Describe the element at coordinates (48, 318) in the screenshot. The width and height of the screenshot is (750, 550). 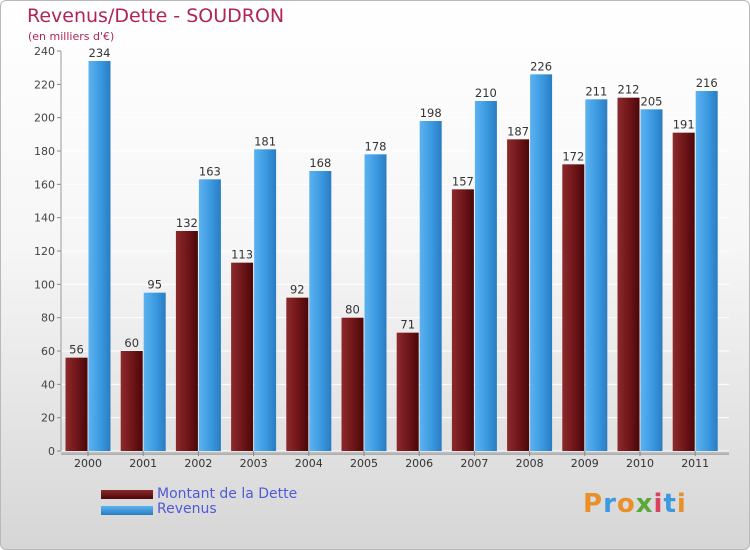
I see `y-tick-label: 80` at that location.